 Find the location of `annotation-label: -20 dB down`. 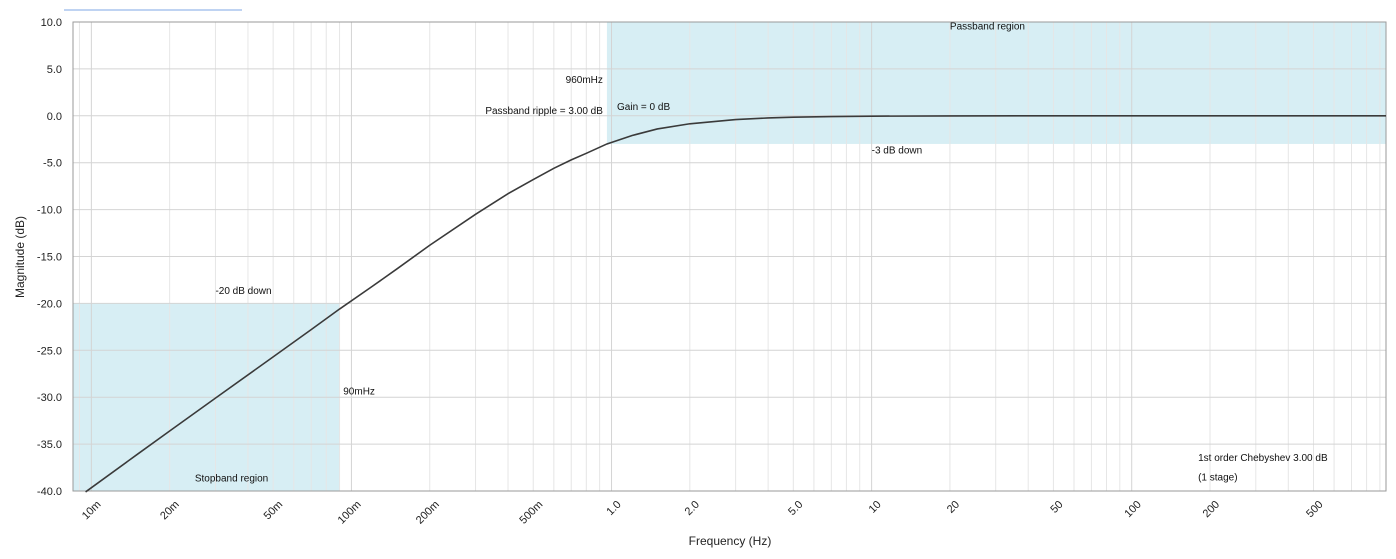

annotation-label: -20 dB down is located at coordinates (243, 291).